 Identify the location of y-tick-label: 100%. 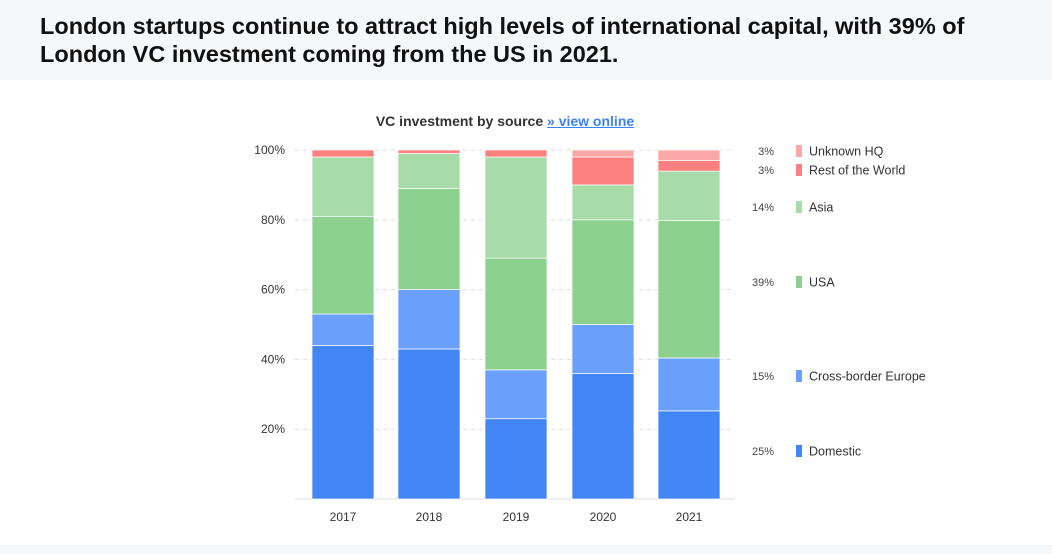
(269, 150).